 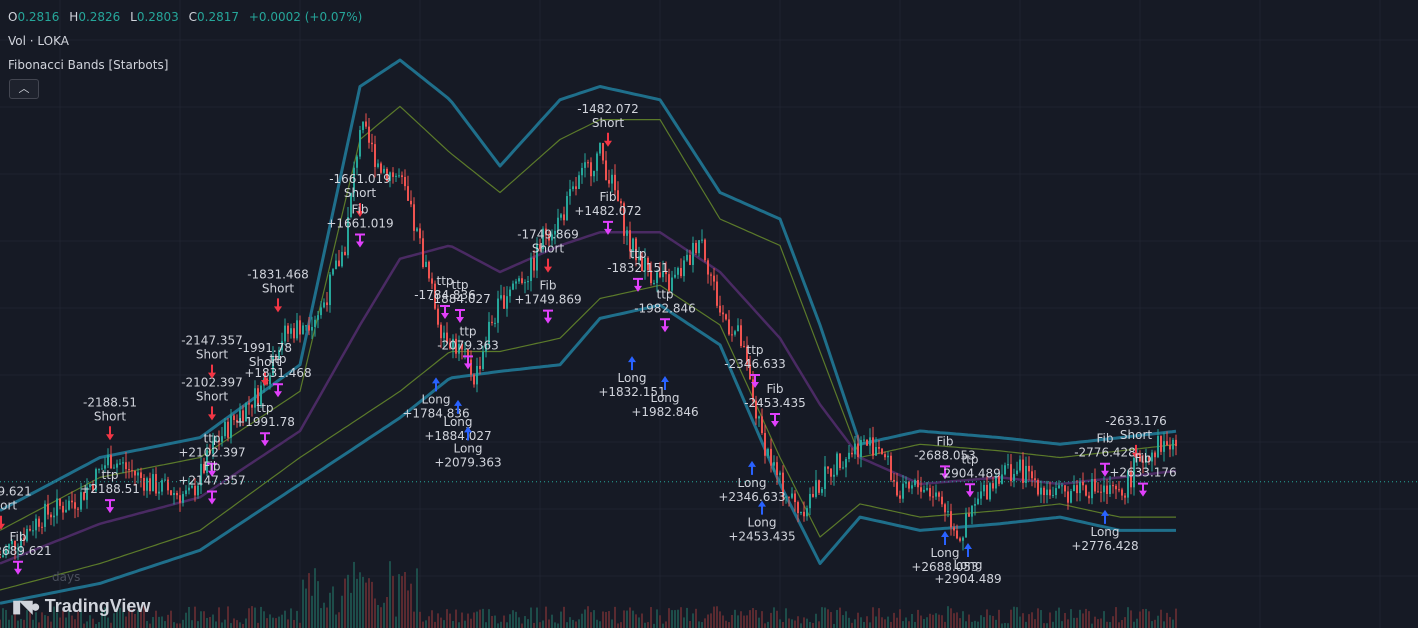 What do you see at coordinates (265, 348) in the screenshot?
I see `signal-label: -1991.78` at bounding box center [265, 348].